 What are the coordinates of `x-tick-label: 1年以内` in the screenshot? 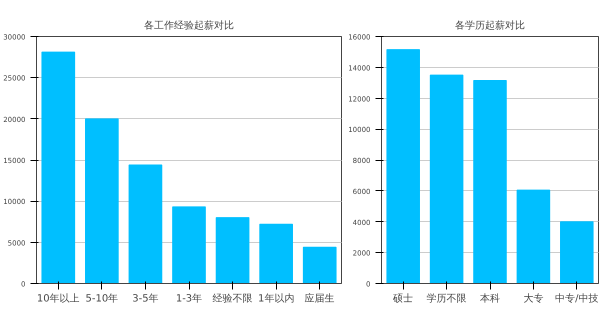 It's located at (276, 298).